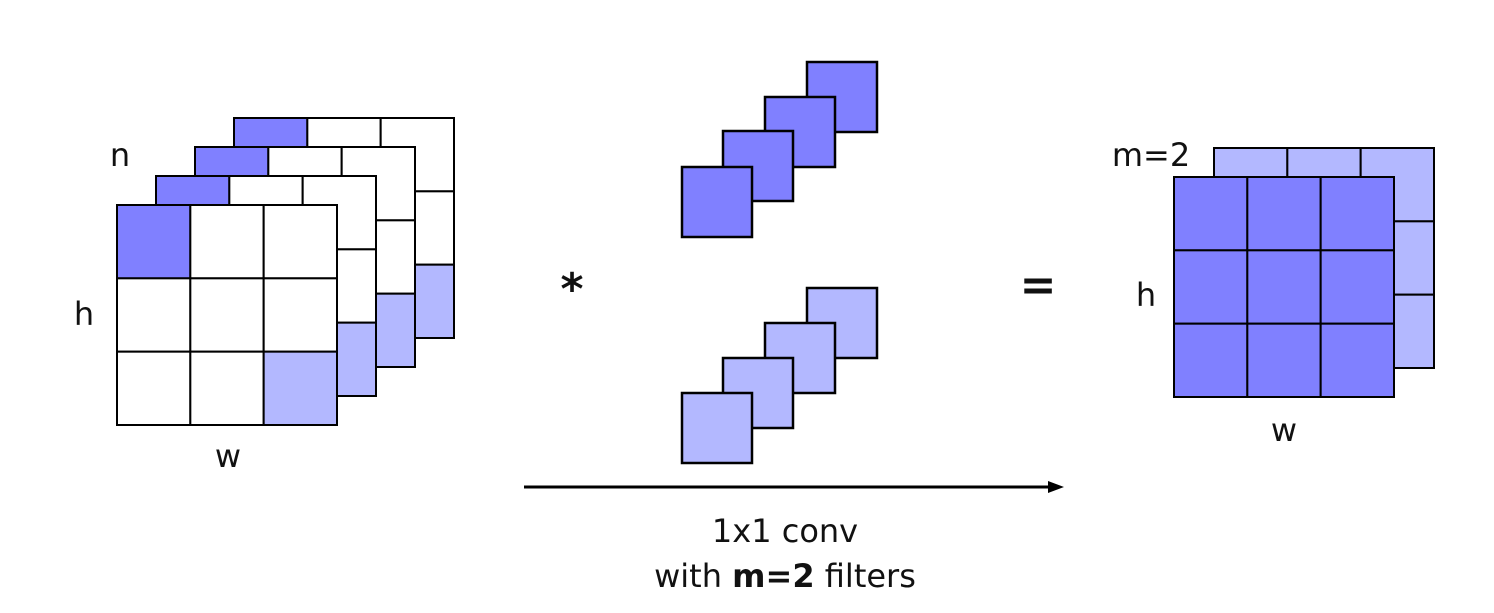 The height and width of the screenshot is (613, 1494). I want to click on input-w-label: w, so click(228, 456).